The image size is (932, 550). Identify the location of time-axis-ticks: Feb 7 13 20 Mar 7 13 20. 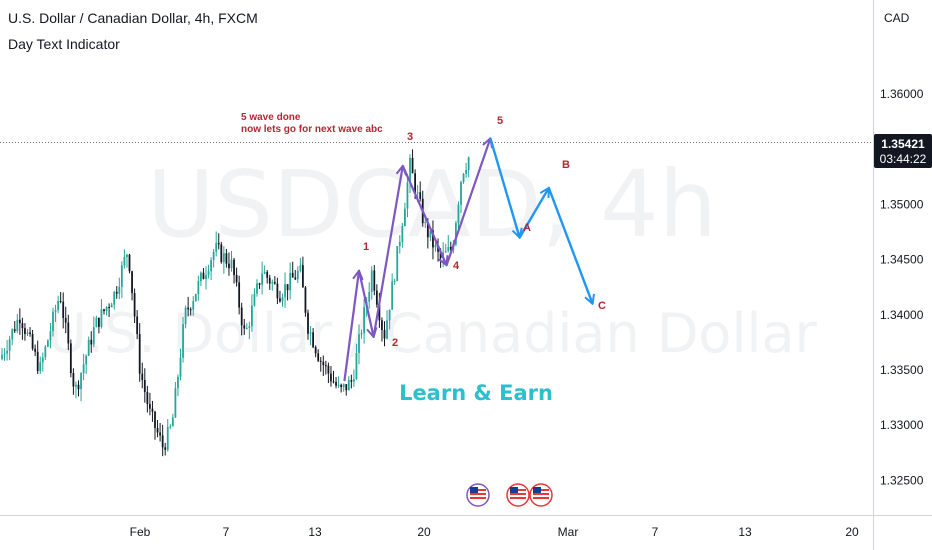
(494, 532).